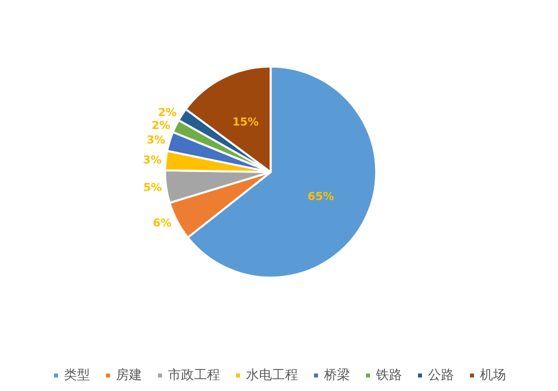  What do you see at coordinates (77, 375) in the screenshot?
I see `legend-label: 类型` at bounding box center [77, 375].